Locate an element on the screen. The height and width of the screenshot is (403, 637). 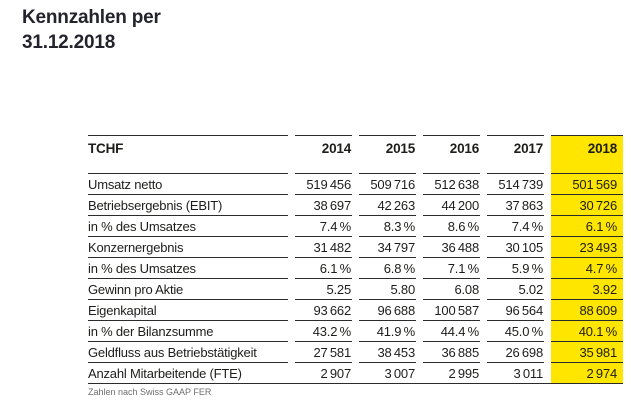
cell-2014: 519 456 is located at coordinates (323, 183).